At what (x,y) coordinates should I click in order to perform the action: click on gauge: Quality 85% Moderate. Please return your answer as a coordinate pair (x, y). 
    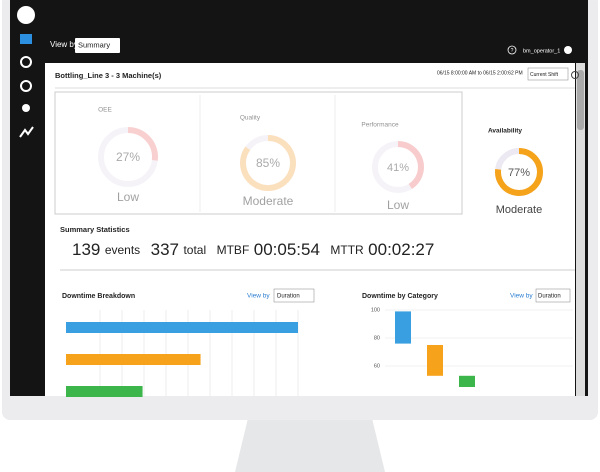
    Looking at the image, I should click on (268, 161).